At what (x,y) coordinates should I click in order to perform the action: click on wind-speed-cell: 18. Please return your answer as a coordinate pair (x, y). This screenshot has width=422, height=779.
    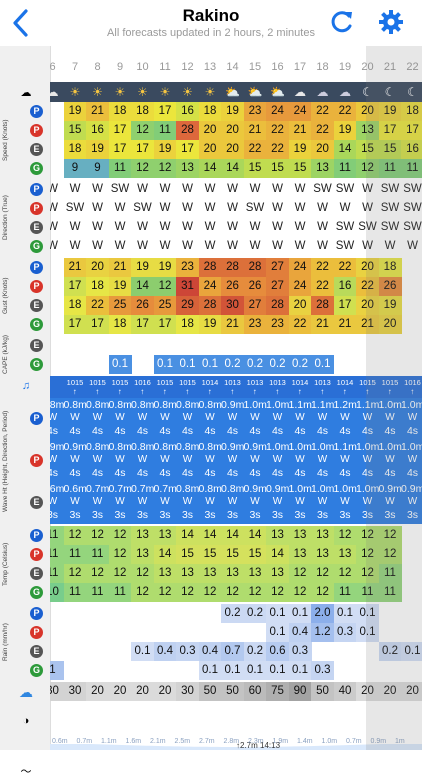
    Looking at the image, I should click on (120, 111).